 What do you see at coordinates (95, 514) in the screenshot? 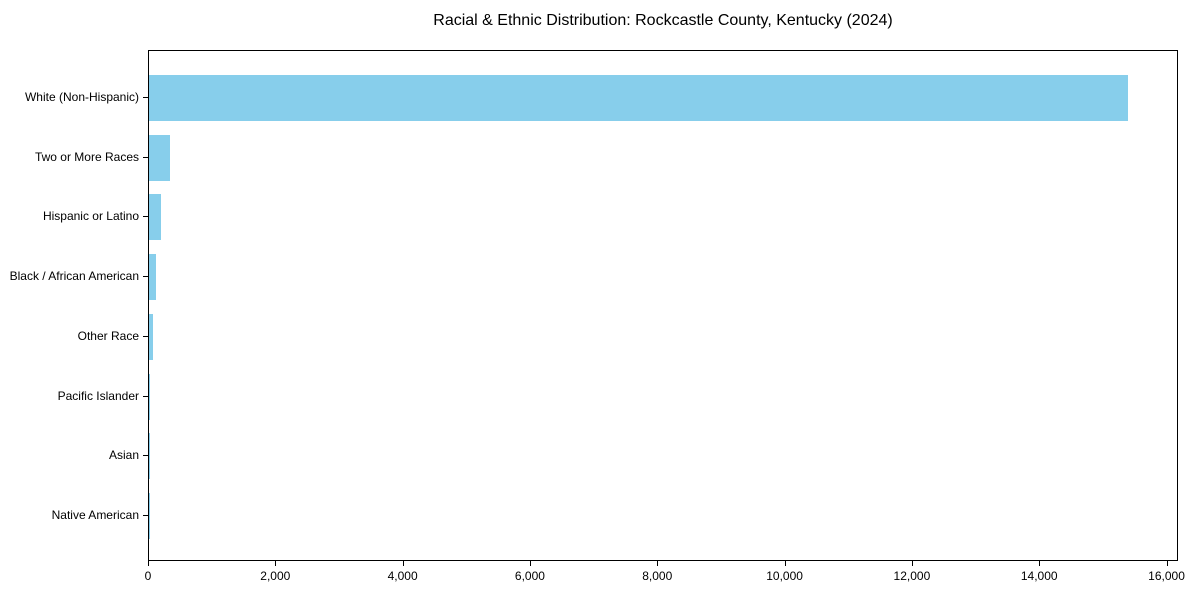
I see `y-tick-label: Native American` at bounding box center [95, 514].